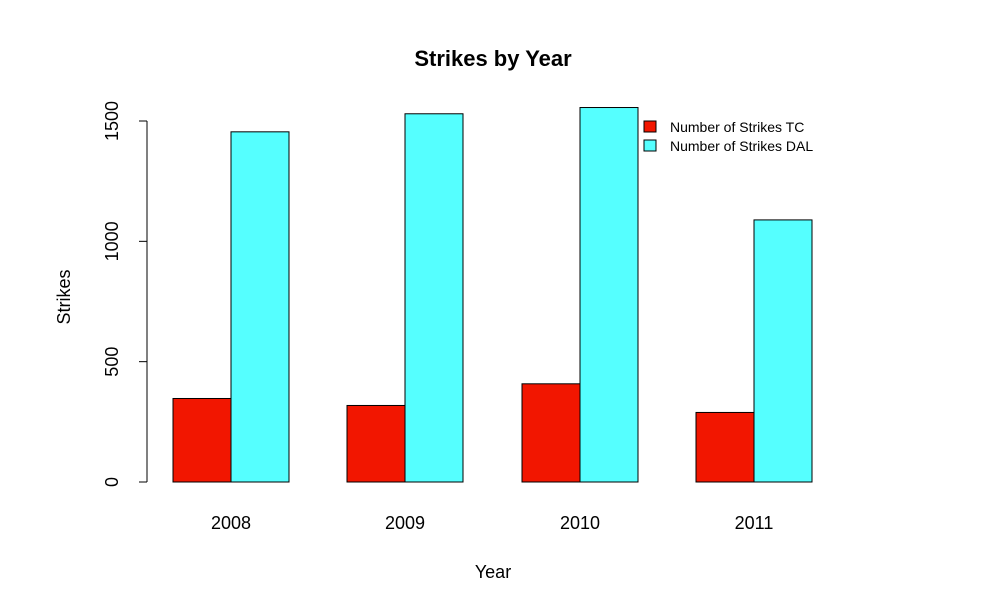 The image size is (993, 609). What do you see at coordinates (492, 523) in the screenshot?
I see `x-tick-labels: 2008 2009 2010 2011` at bounding box center [492, 523].